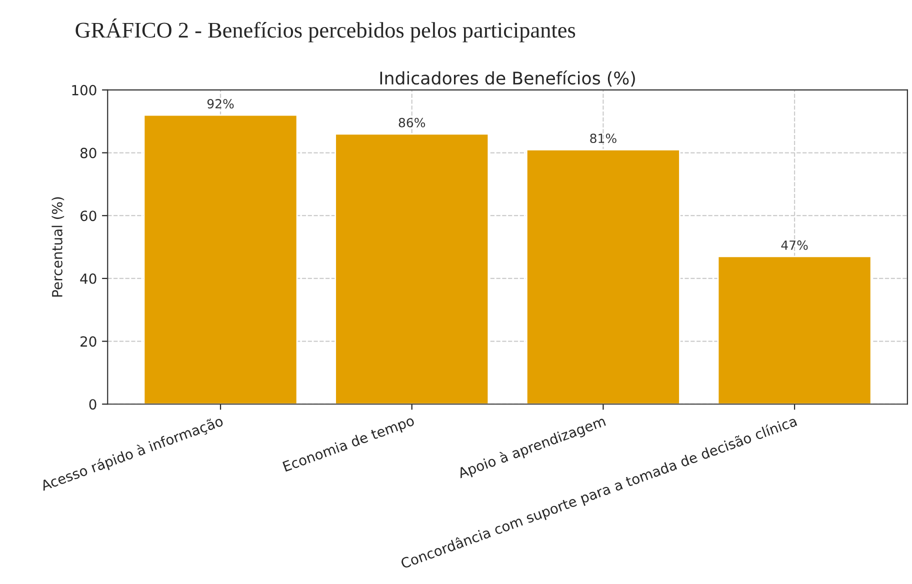 Image resolution: width=912 pixels, height=584 pixels. What do you see at coordinates (84, 90) in the screenshot?
I see `y-tick-label: 100` at bounding box center [84, 90].